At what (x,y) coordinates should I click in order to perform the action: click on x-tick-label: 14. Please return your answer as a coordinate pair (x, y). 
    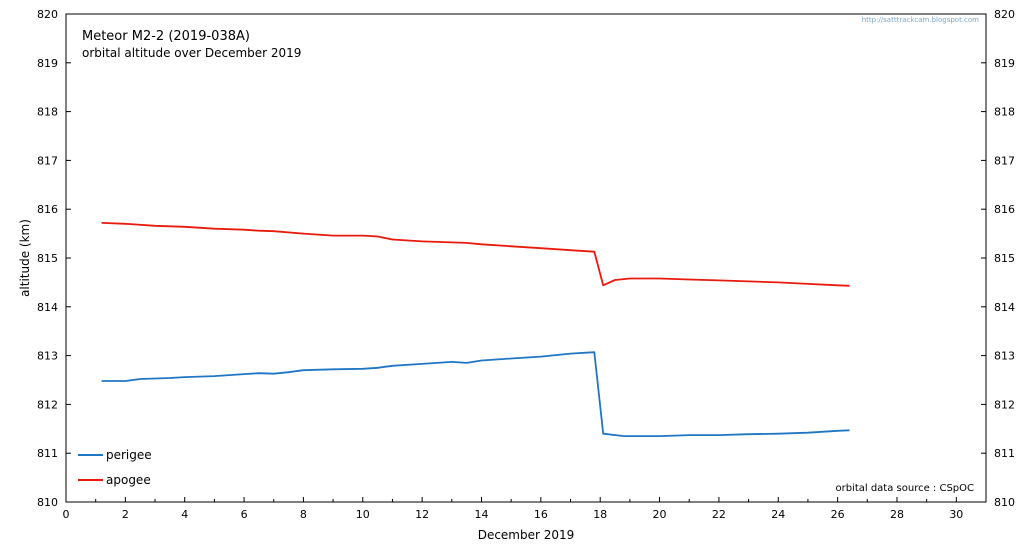
    Looking at the image, I should click on (481, 514).